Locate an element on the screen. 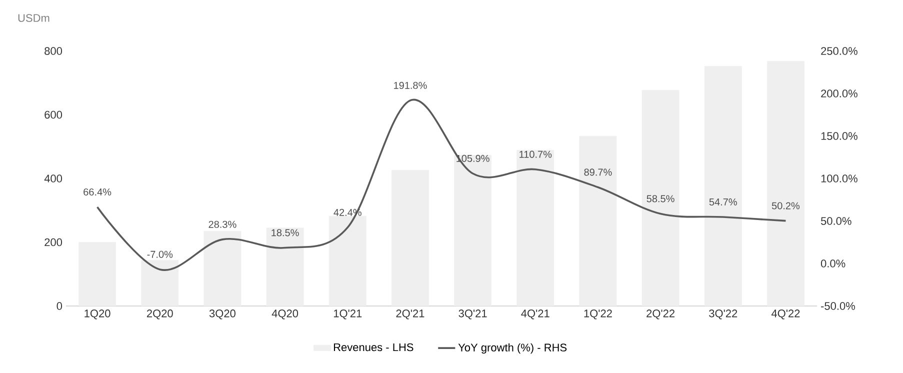 The width and height of the screenshot is (903, 373). data-label: 110.7% is located at coordinates (536, 154).